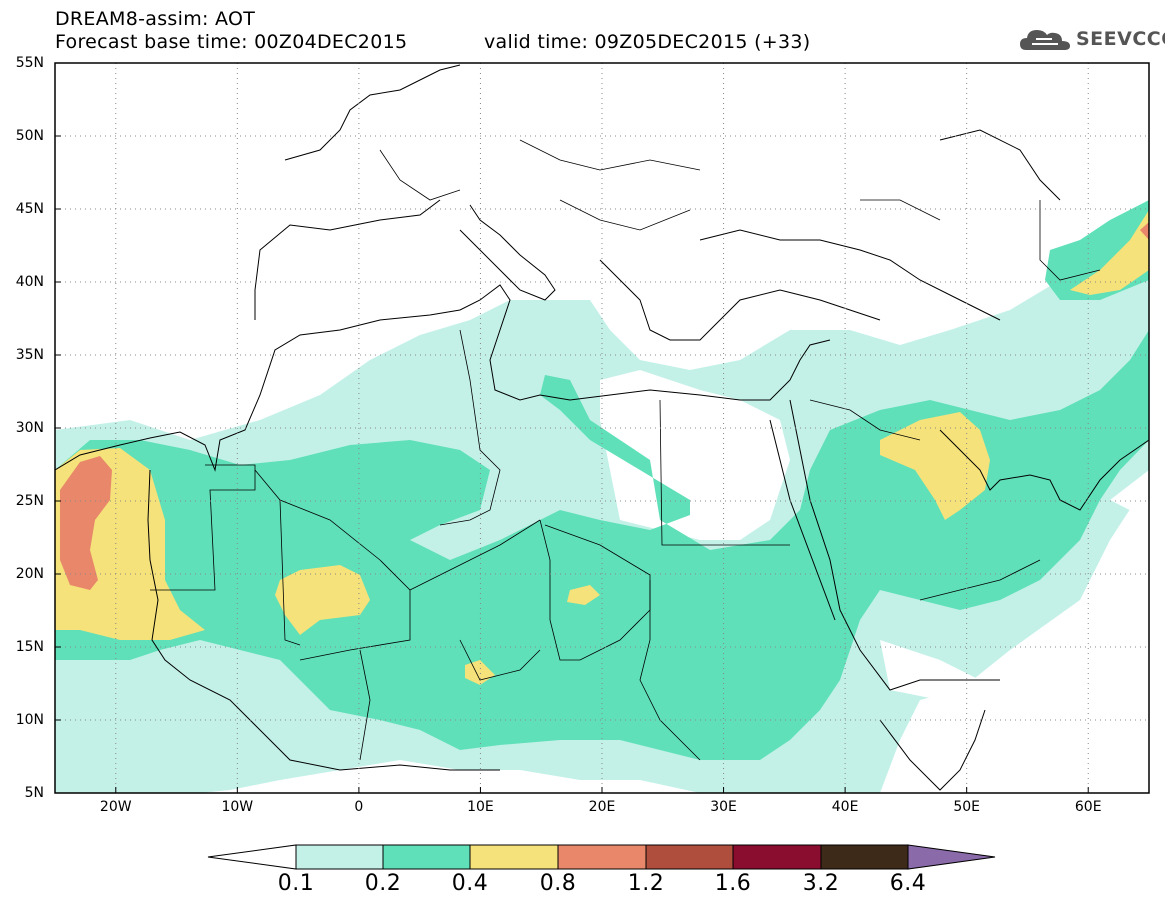 The width and height of the screenshot is (1165, 905). I want to click on lat-label: 5N, so click(34, 793).